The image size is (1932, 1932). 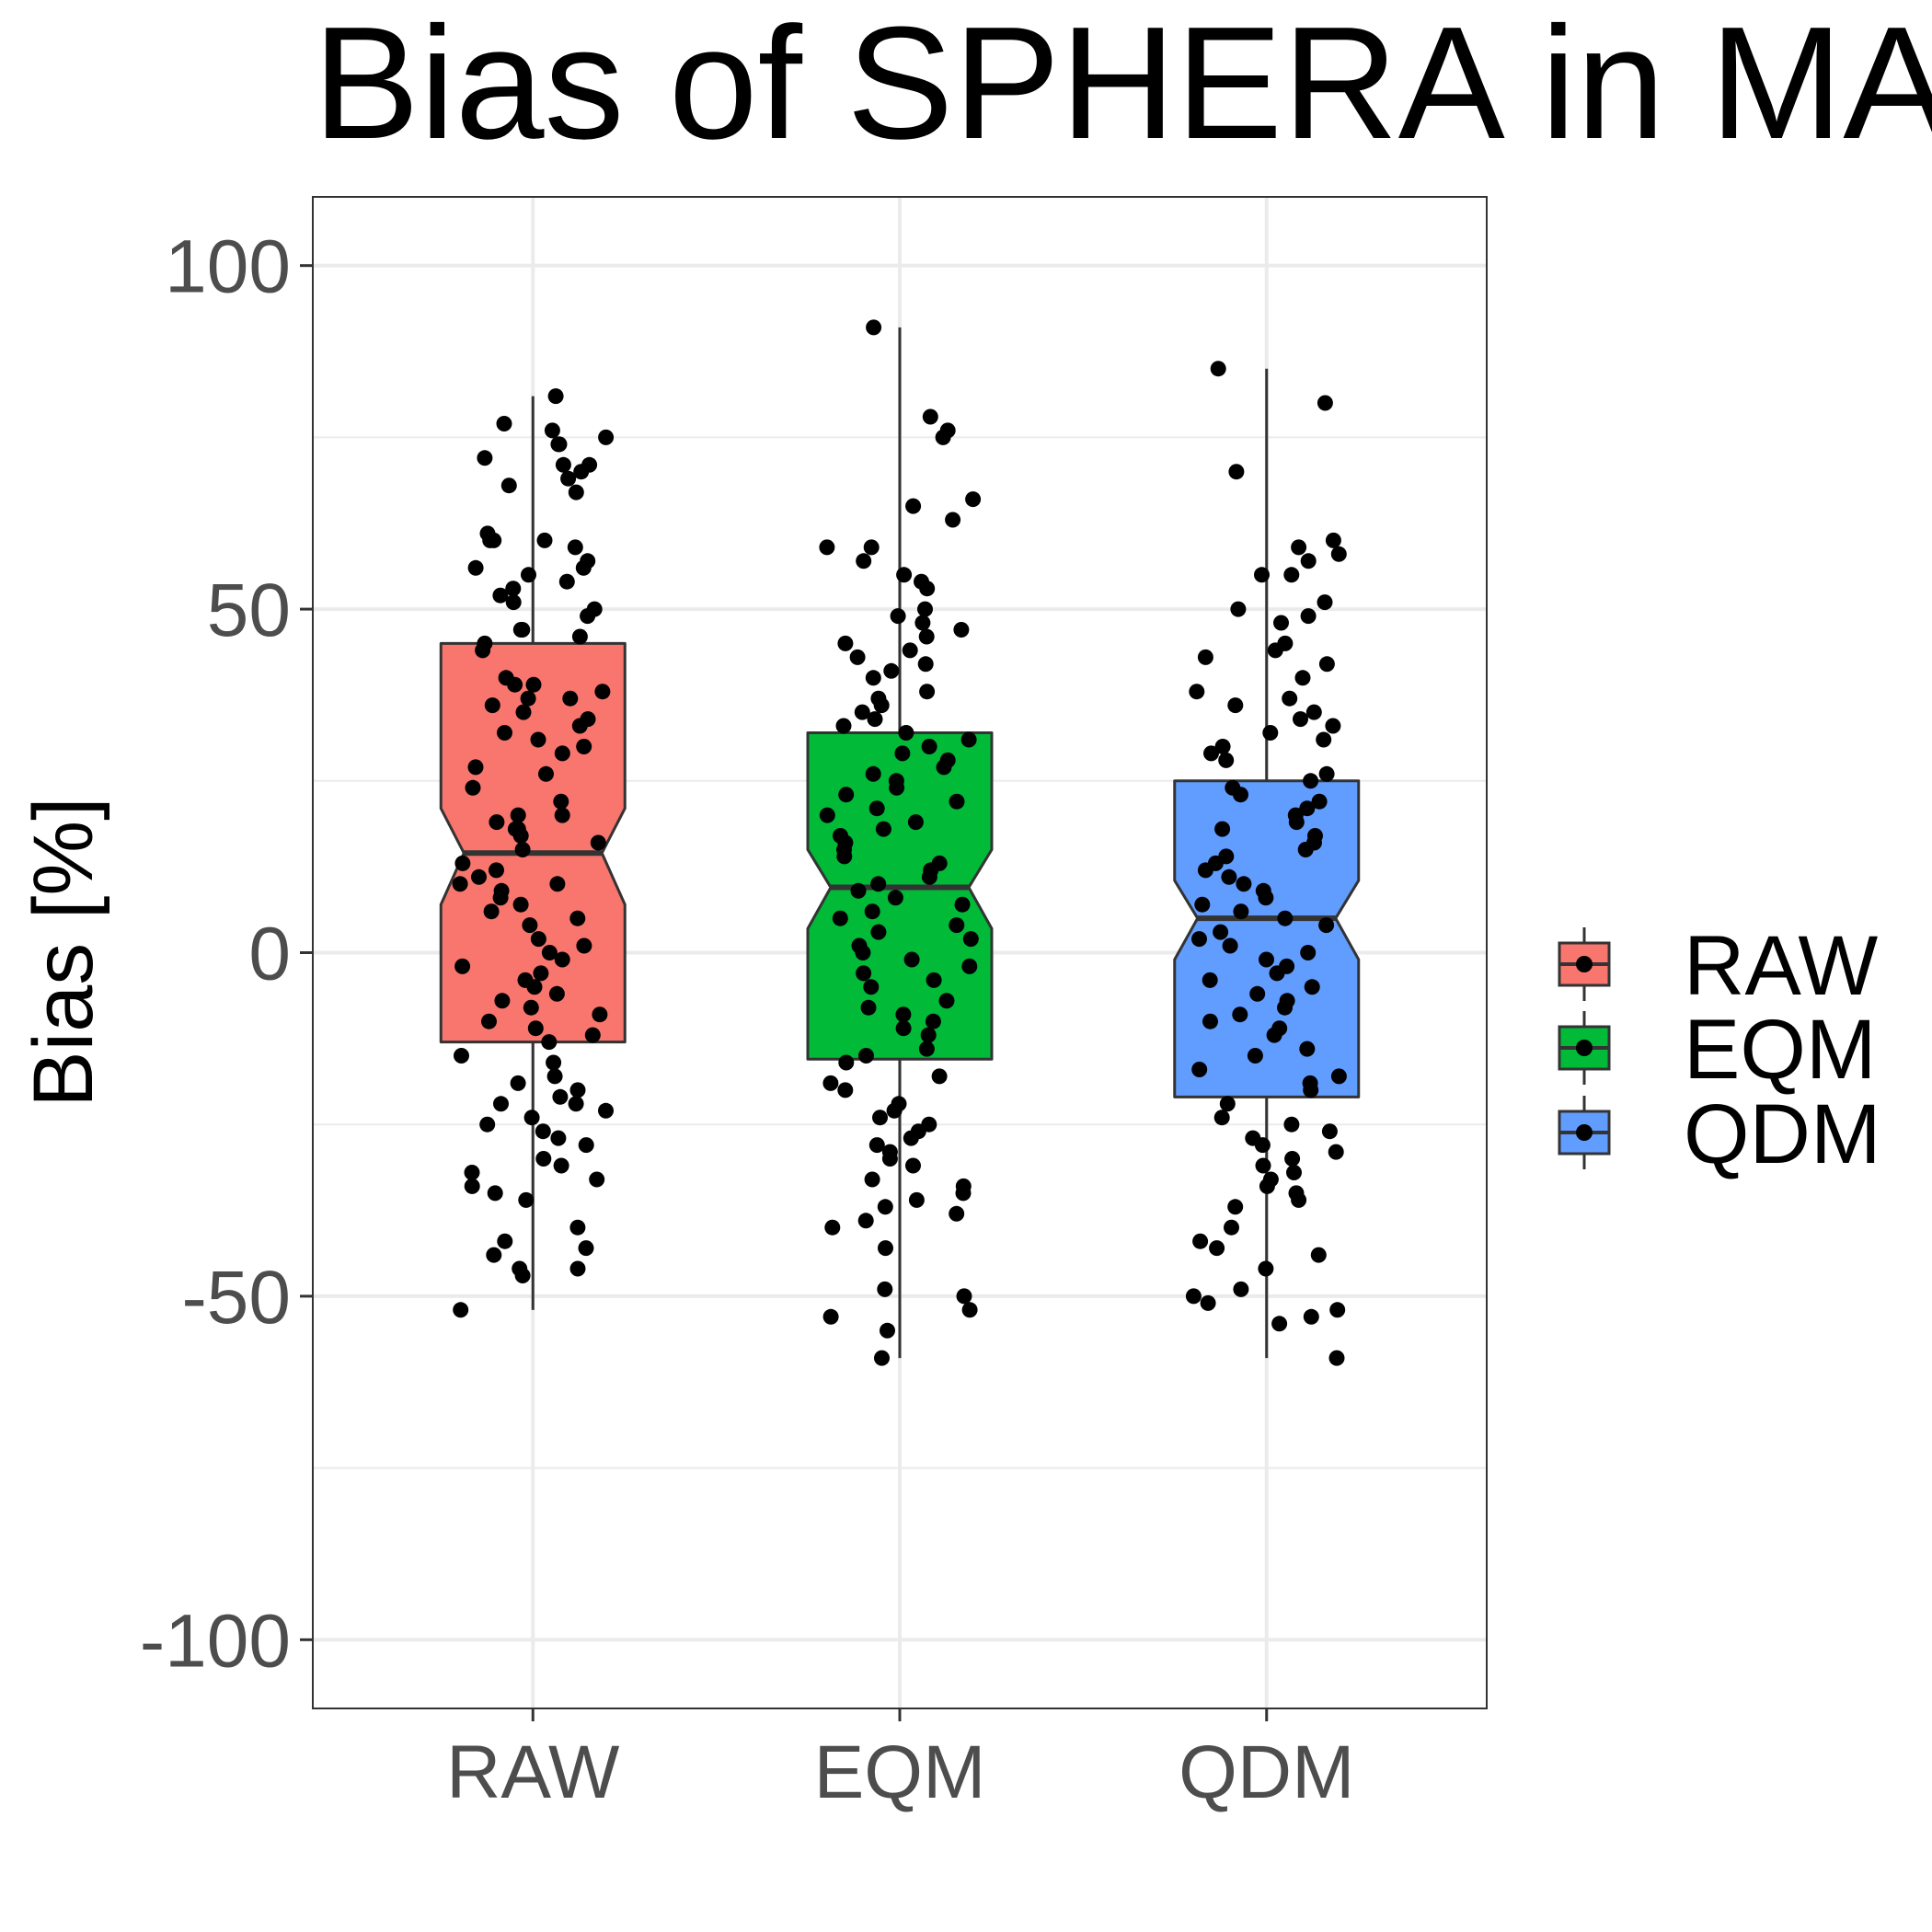 What do you see at coordinates (228, 267) in the screenshot?
I see `y-tick-label: 100` at bounding box center [228, 267].